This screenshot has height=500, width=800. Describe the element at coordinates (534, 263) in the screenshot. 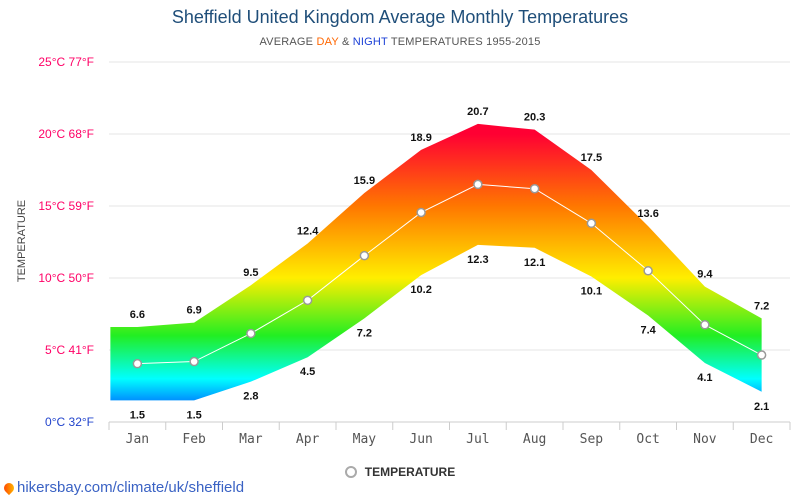

I see `night-value-label: 12.1` at that location.